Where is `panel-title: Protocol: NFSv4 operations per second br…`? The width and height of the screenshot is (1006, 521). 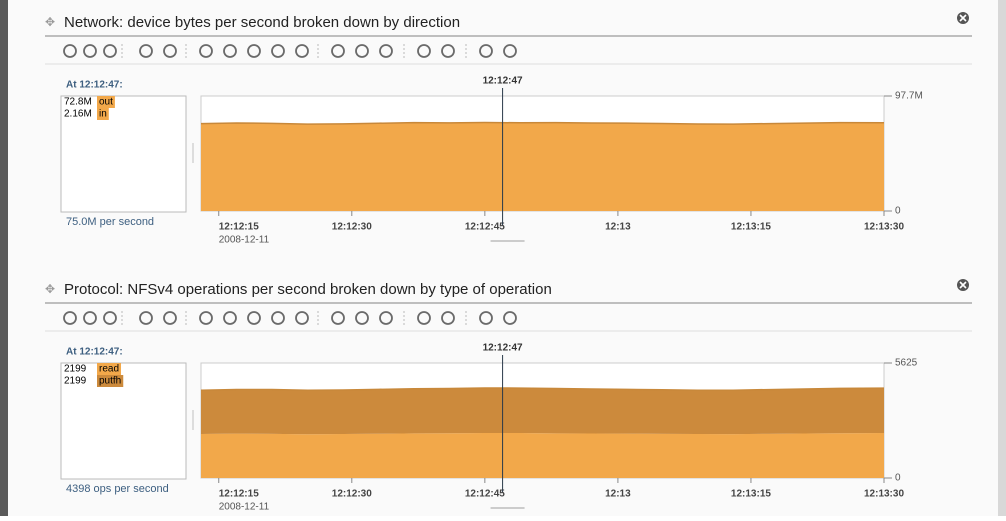 panel-title: Protocol: NFSv4 operations per second br… is located at coordinates (308, 289).